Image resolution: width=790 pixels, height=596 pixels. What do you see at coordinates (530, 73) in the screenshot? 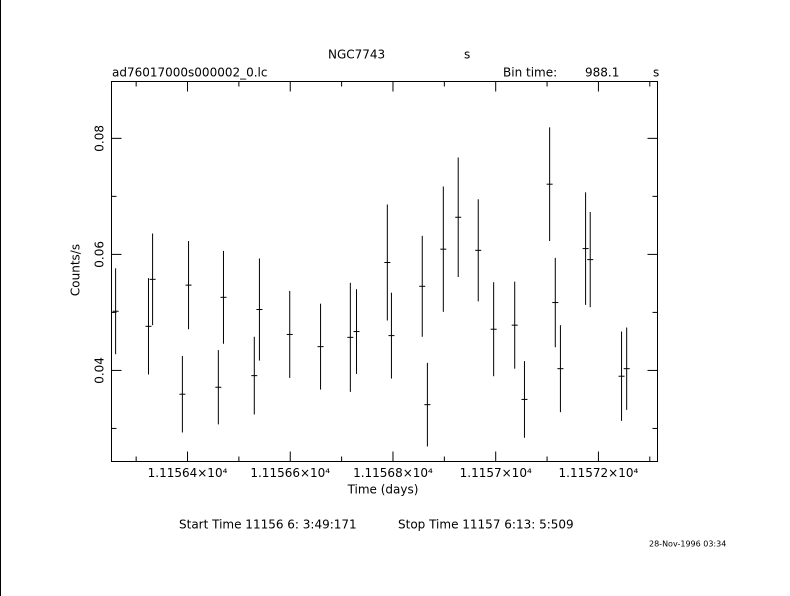
I see `annotation: Bin time:` at bounding box center [530, 73].